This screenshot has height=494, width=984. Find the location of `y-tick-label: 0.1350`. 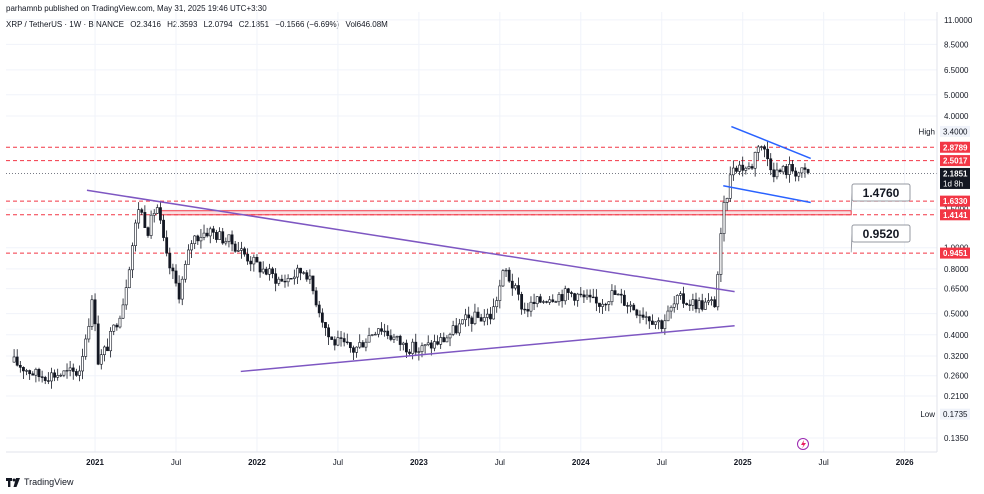

y-tick-label: 0.1350 is located at coordinates (956, 438).